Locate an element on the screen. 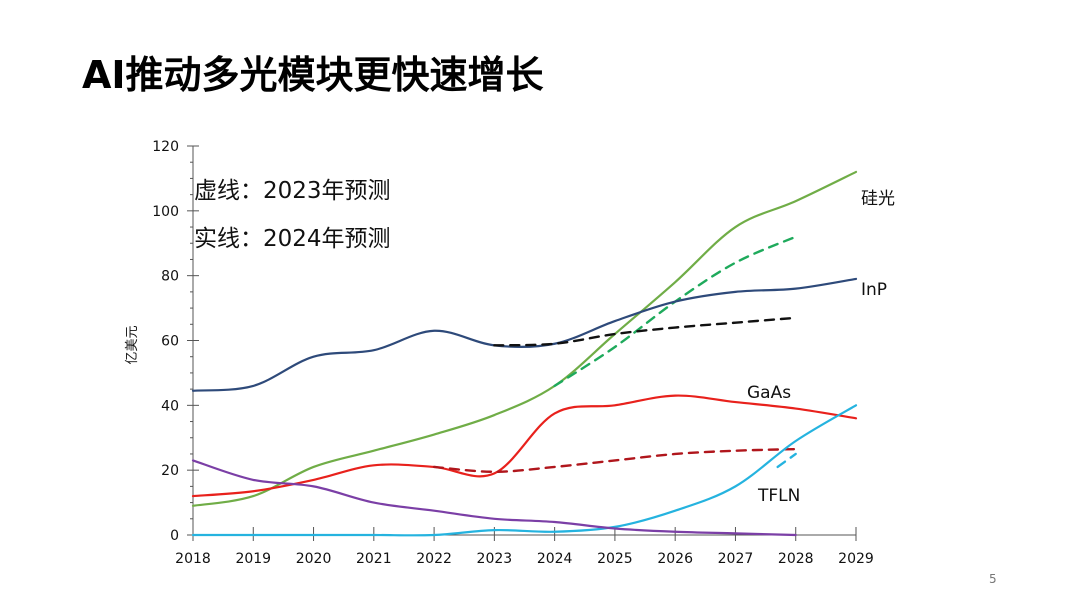 The width and height of the screenshot is (1080, 607). series-line-tfln is located at coordinates (524, 470).